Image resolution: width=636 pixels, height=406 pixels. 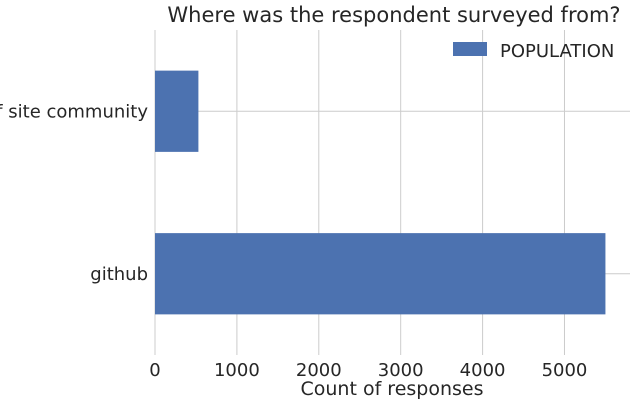 I want to click on x-tick-label: 0, so click(x=154, y=370).